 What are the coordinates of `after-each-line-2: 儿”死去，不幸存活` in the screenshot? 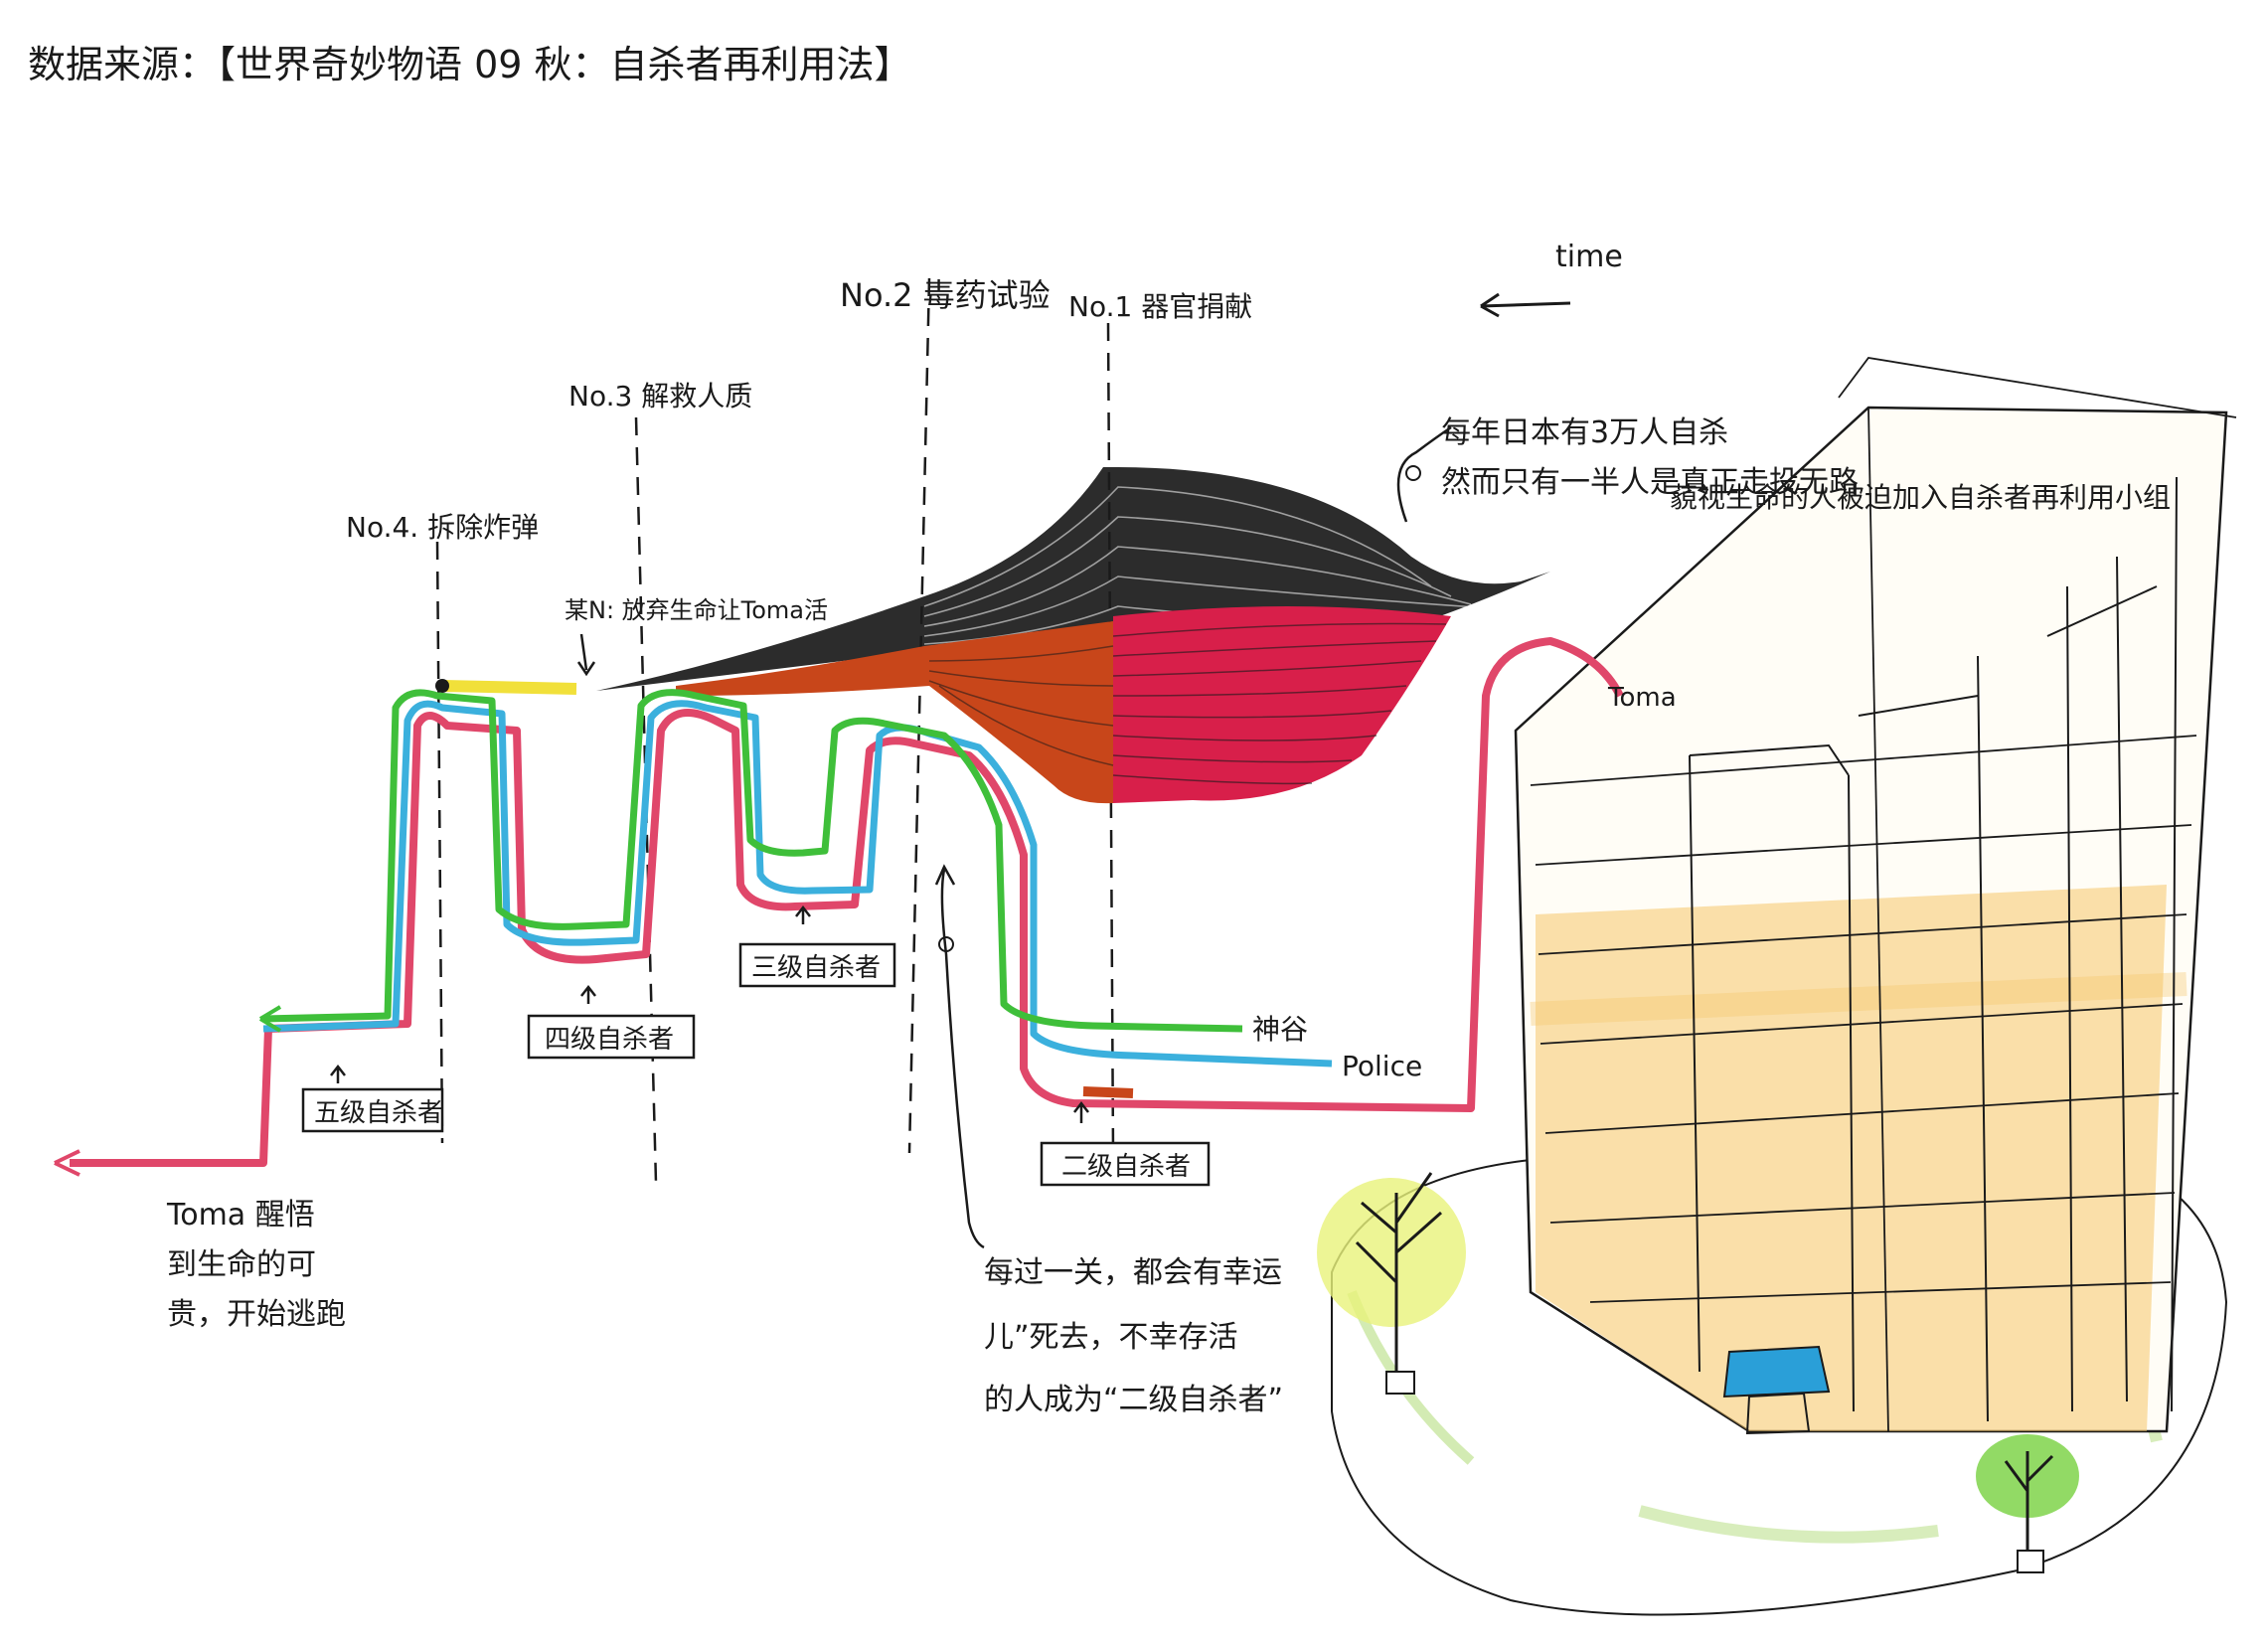 It's located at (1111, 1337).